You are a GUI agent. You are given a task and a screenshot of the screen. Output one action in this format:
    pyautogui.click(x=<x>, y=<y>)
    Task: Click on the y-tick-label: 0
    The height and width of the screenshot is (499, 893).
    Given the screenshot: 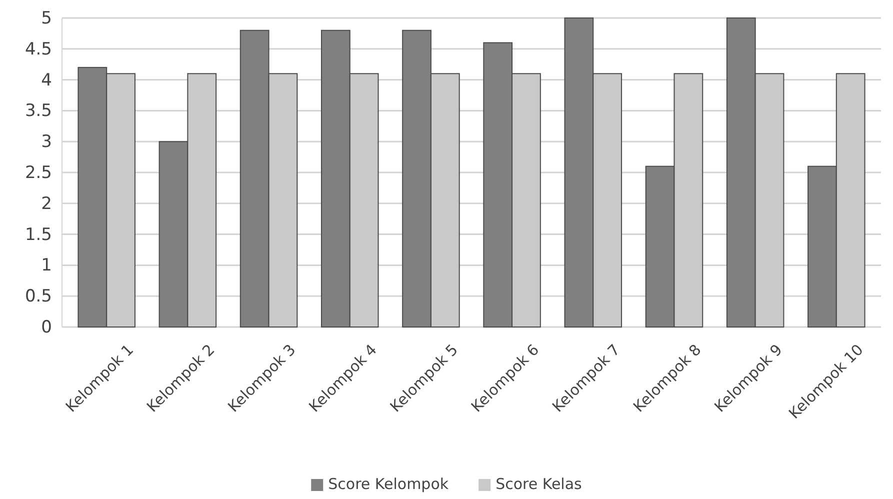 What is the action you would take?
    pyautogui.click(x=46, y=327)
    